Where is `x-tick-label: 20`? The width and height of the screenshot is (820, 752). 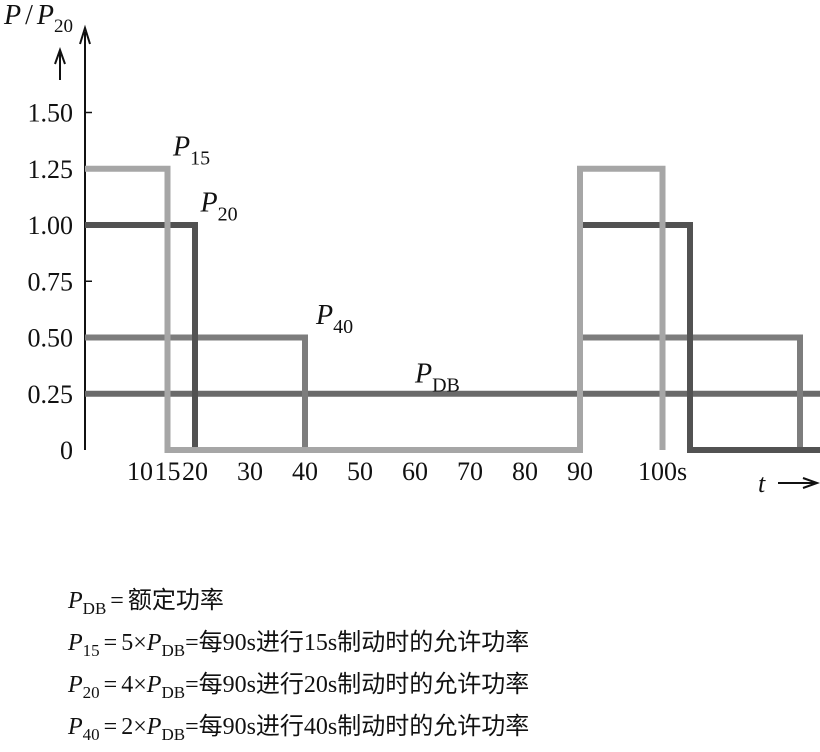 x-tick-label: 20 is located at coordinates (195, 471).